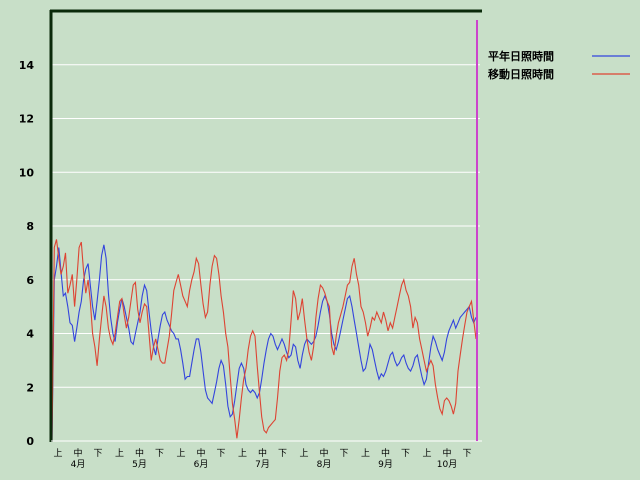 Image resolution: width=640 pixels, height=480 pixels. I want to click on y-tick-label: 10, so click(27, 172).